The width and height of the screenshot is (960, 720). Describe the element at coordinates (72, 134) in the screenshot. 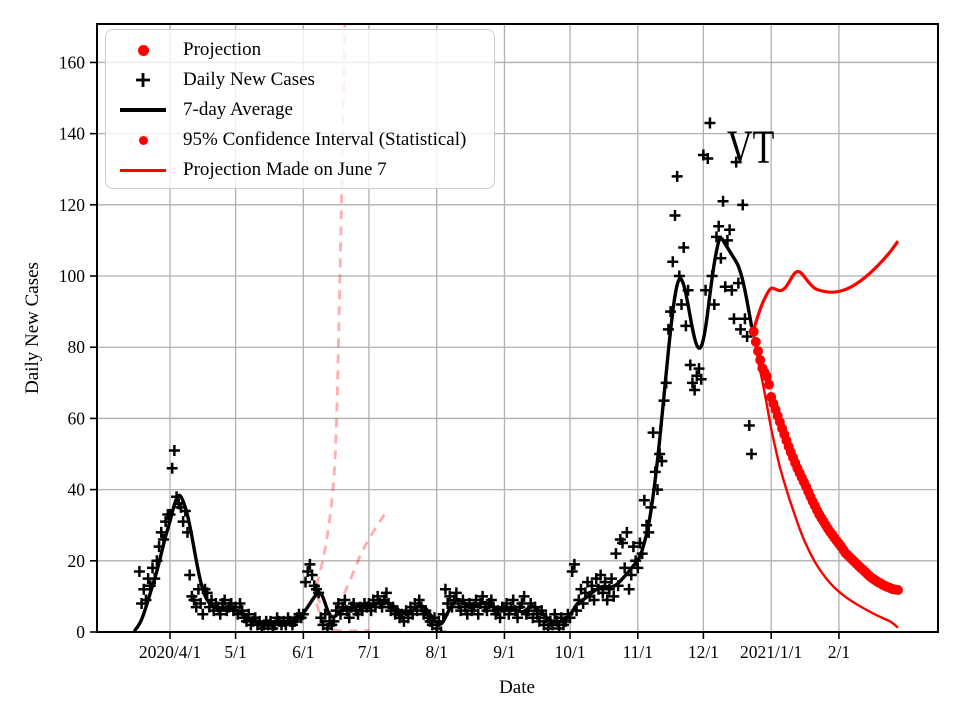

I see `y-tick-label: 140` at that location.